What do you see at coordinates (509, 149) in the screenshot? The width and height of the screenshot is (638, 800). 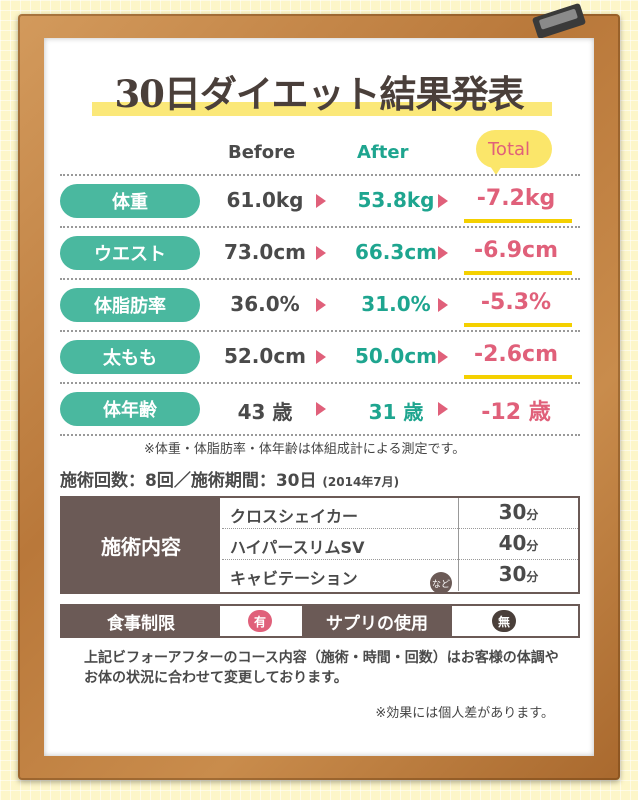 I see `total-header: Total` at bounding box center [509, 149].